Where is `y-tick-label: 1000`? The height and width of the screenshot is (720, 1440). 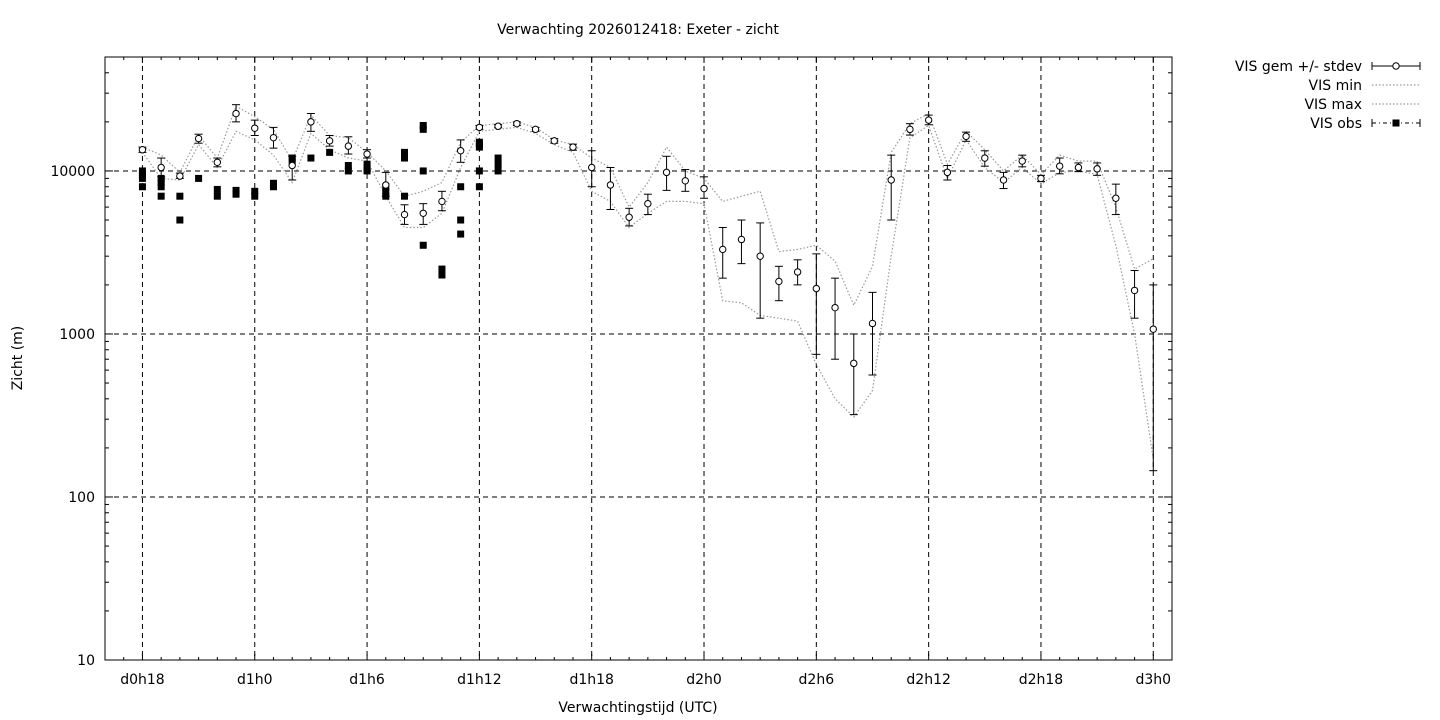 y-tick-label: 1000 is located at coordinates (77, 335).